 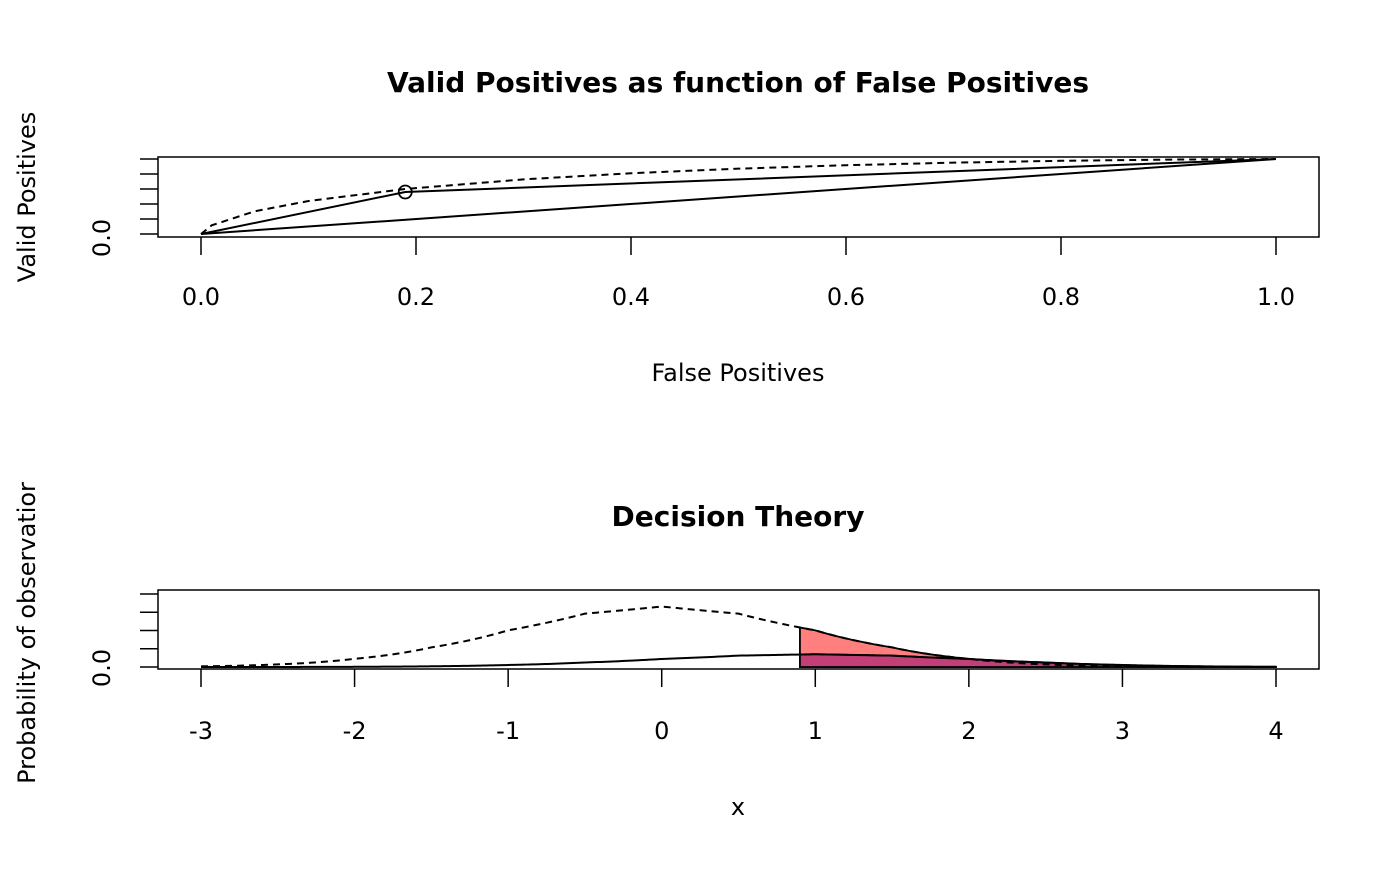 I want to click on roc-y-tick-label: 0.0, so click(x=102, y=238).